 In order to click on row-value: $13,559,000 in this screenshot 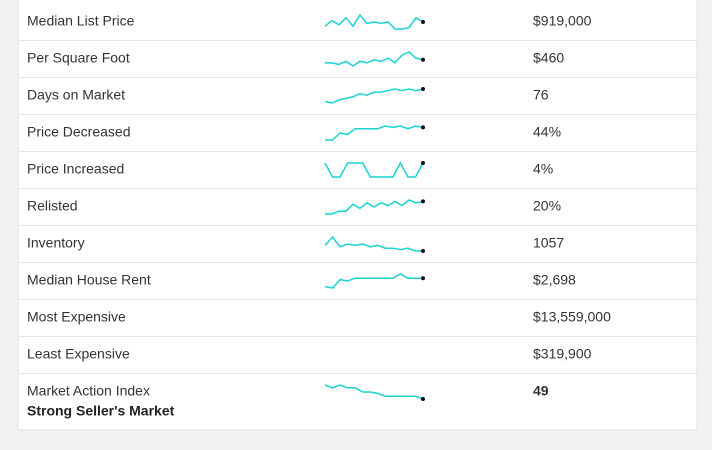, I will do `click(572, 317)`.